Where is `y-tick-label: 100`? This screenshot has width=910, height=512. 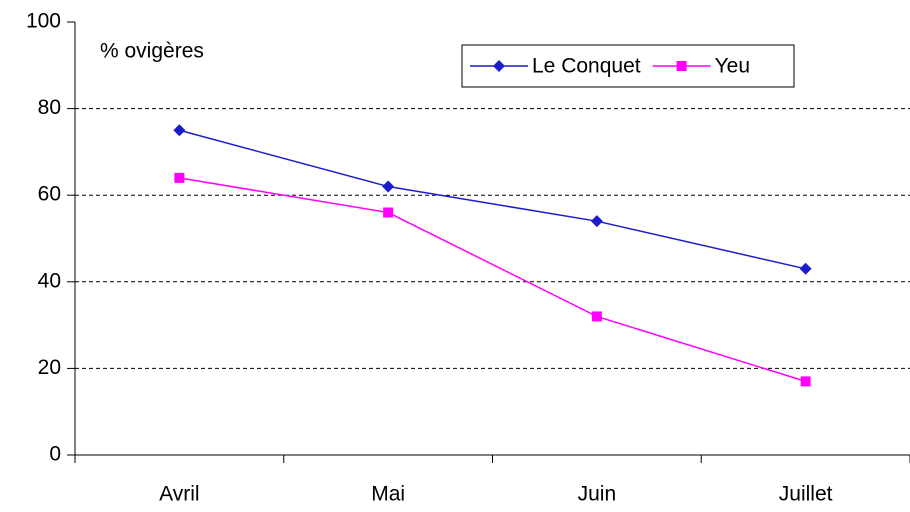
y-tick-label: 100 is located at coordinates (43, 21).